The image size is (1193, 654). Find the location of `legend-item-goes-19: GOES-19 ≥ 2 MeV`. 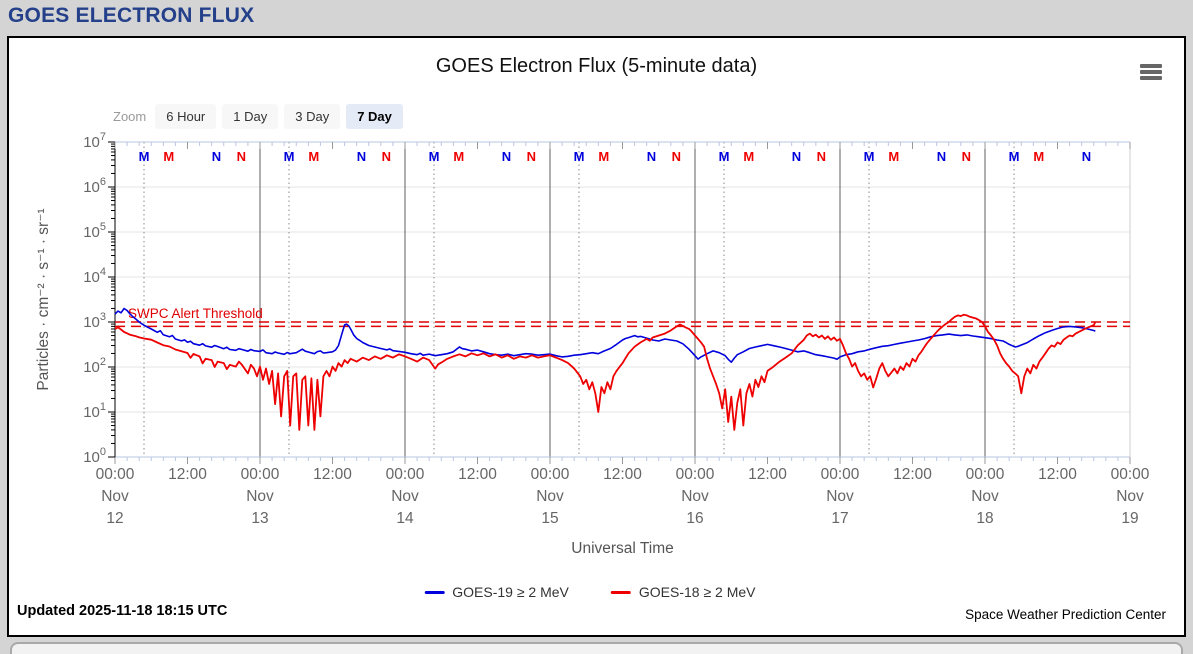

legend-item-goes-19: GOES-19 ≥ 2 MeV is located at coordinates (496, 592).